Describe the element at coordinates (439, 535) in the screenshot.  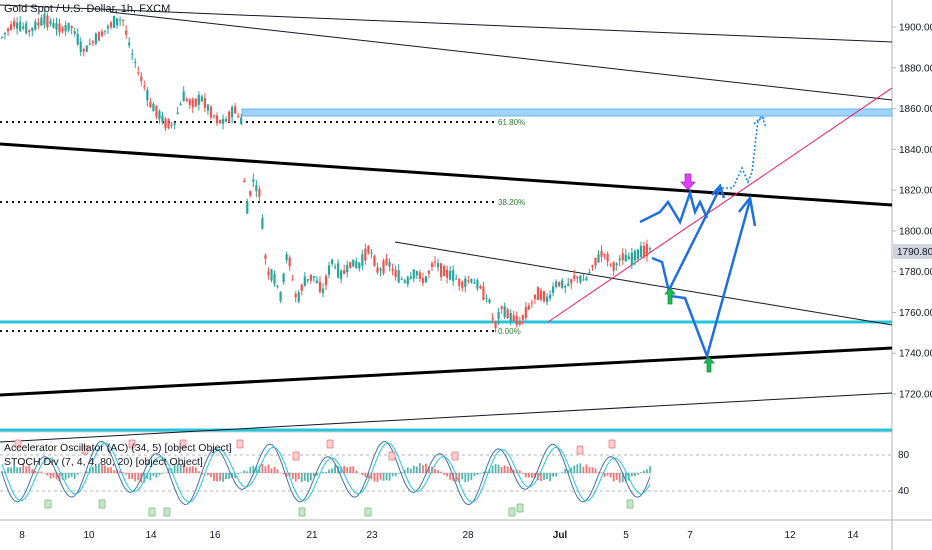
I see `time-axis: 8 10 14 16 21 23 28 Jul 5 7 12 14` at that location.